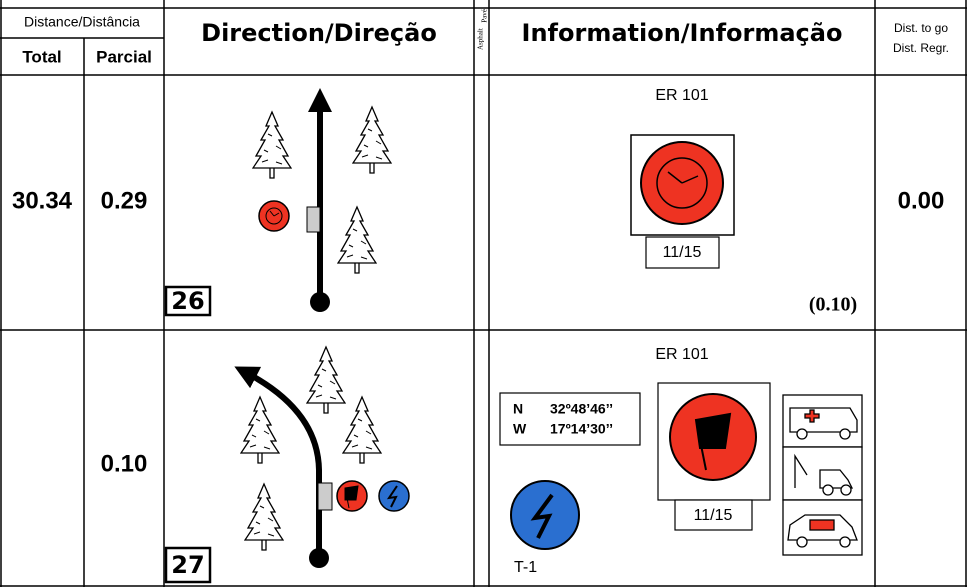 This screenshot has height=587, width=967. Describe the element at coordinates (82, 22) in the screenshot. I see `distance-header: Distance/Distância` at that location.